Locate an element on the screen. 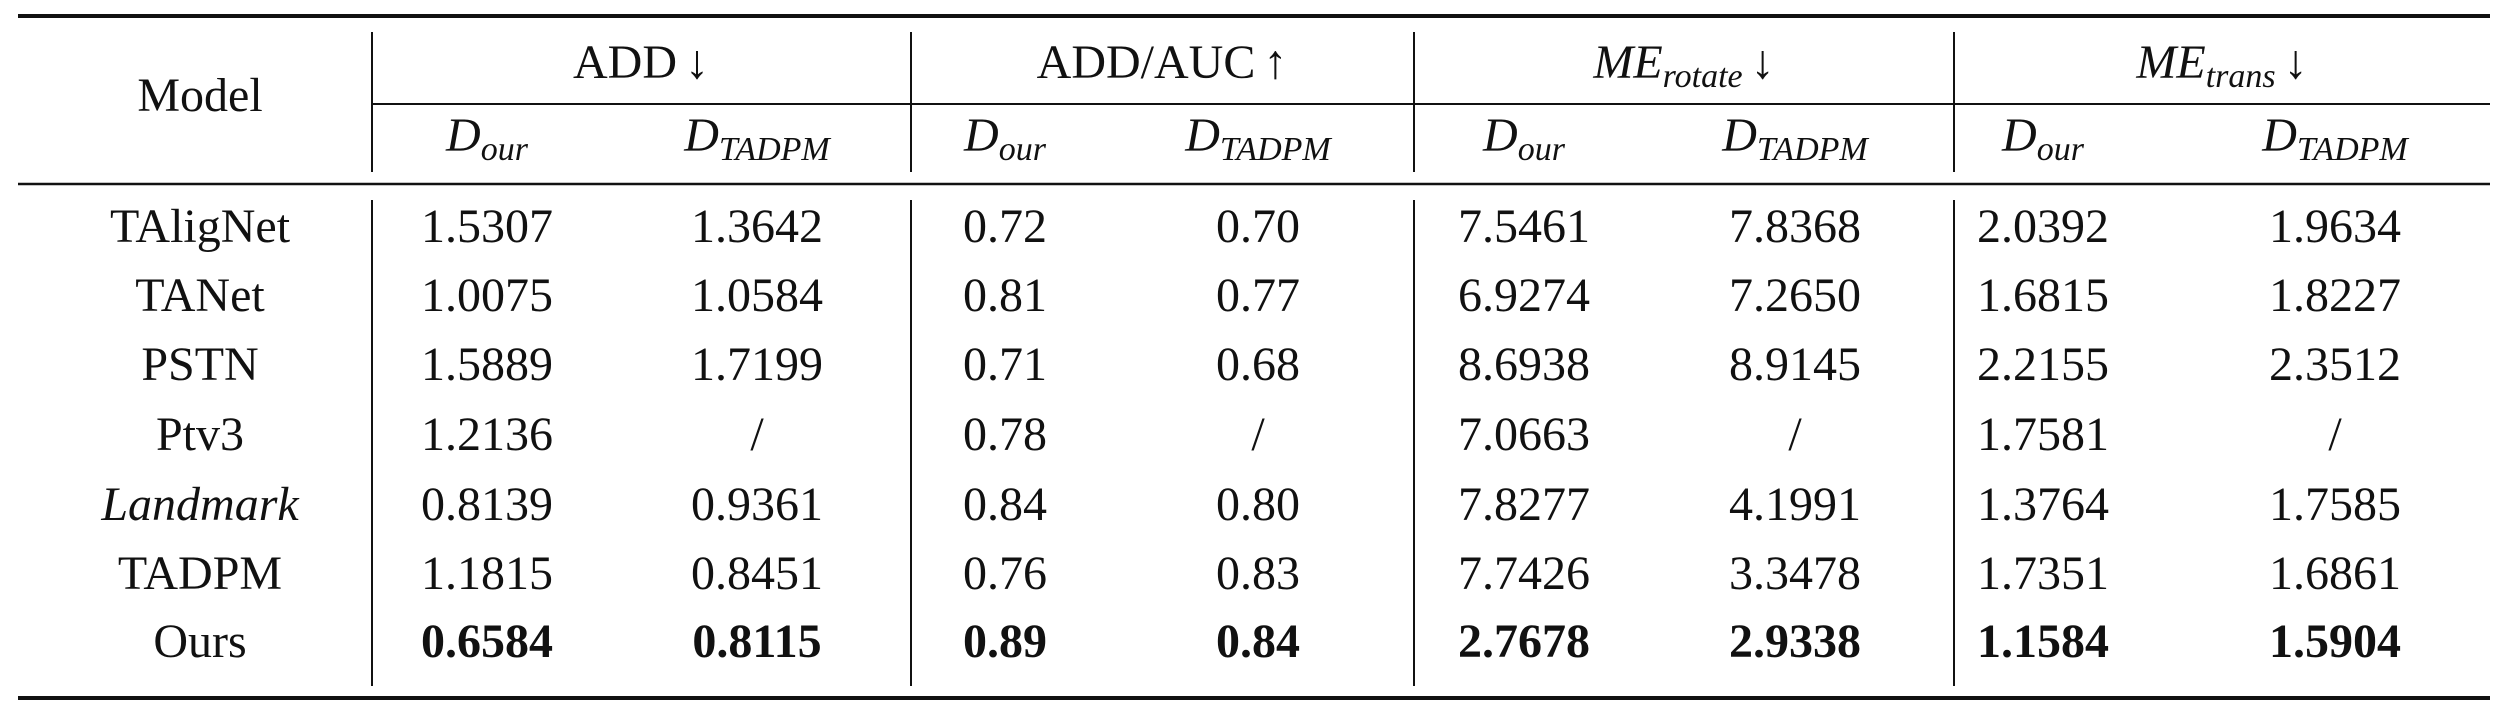 The width and height of the screenshot is (2503, 715). cell: 1.7199 is located at coordinates (757, 364).